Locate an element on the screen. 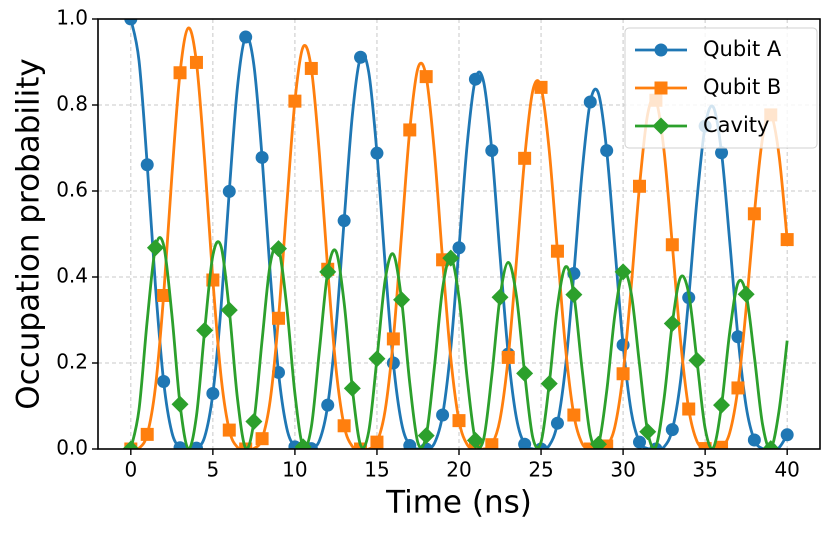 This screenshot has width=830, height=533. x-tick-label: 5 is located at coordinates (212, 470).